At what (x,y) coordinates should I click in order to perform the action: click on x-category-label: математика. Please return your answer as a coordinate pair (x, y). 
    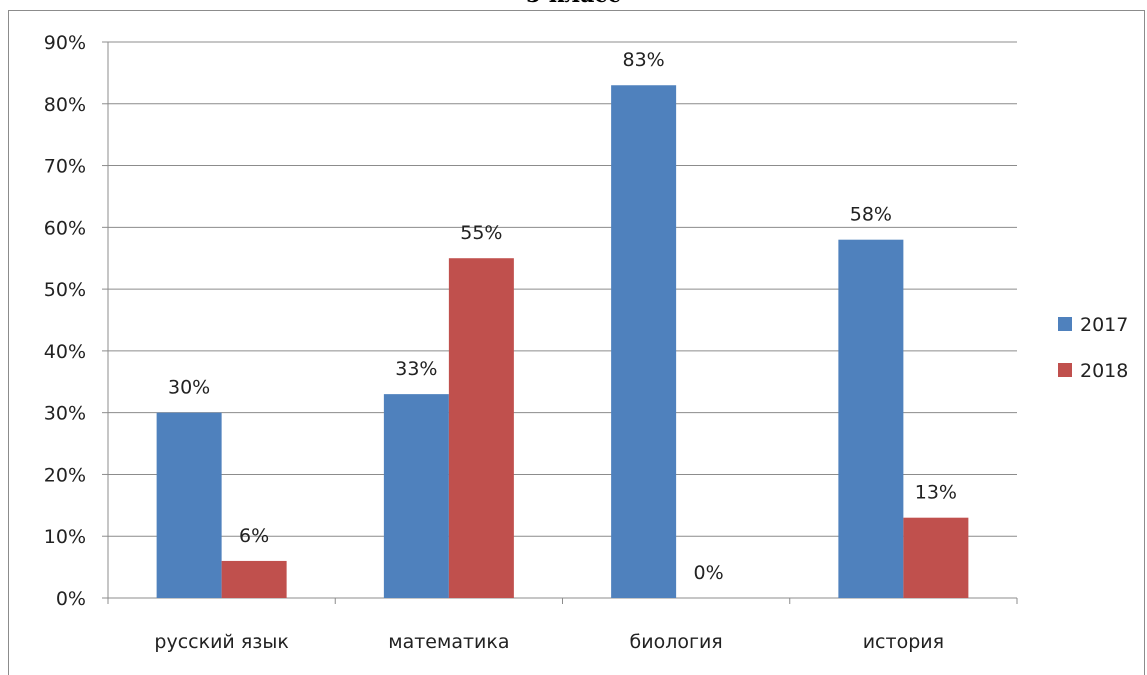
    Looking at the image, I should click on (448, 642).